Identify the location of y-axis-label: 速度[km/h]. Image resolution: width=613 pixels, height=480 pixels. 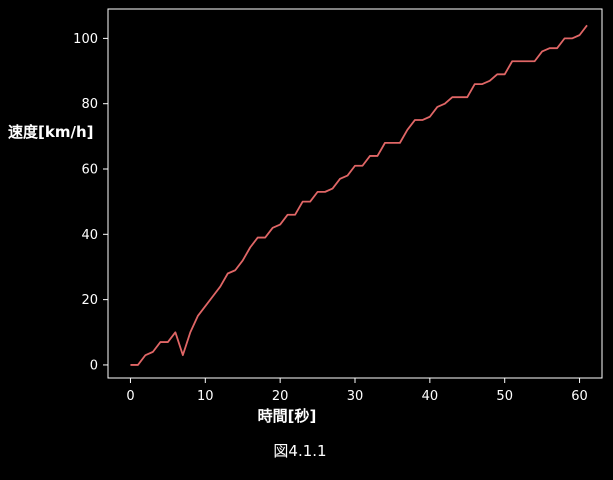
(50, 132).